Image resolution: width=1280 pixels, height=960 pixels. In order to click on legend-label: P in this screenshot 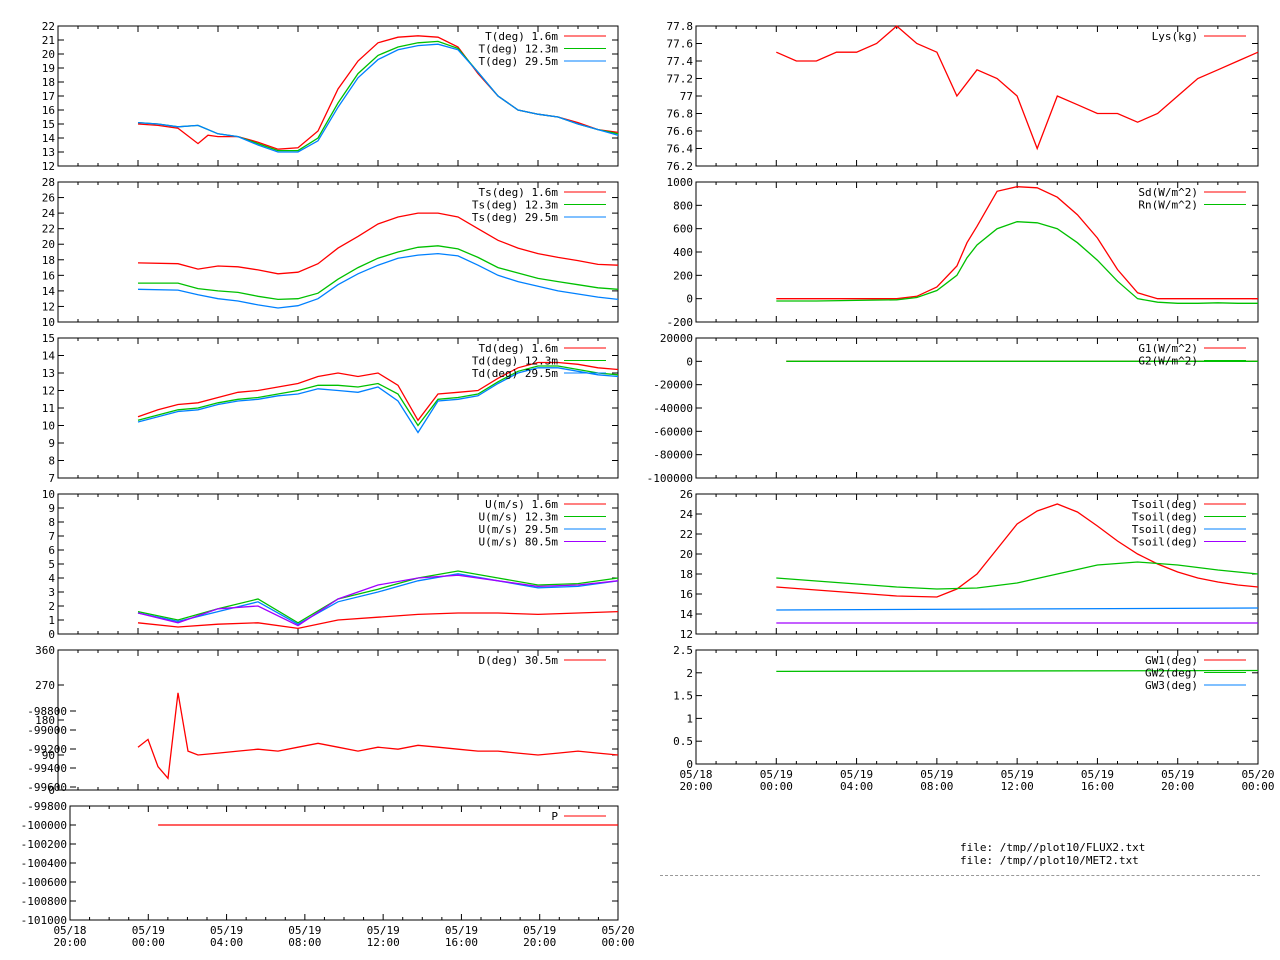, I will do `click(554, 816)`.